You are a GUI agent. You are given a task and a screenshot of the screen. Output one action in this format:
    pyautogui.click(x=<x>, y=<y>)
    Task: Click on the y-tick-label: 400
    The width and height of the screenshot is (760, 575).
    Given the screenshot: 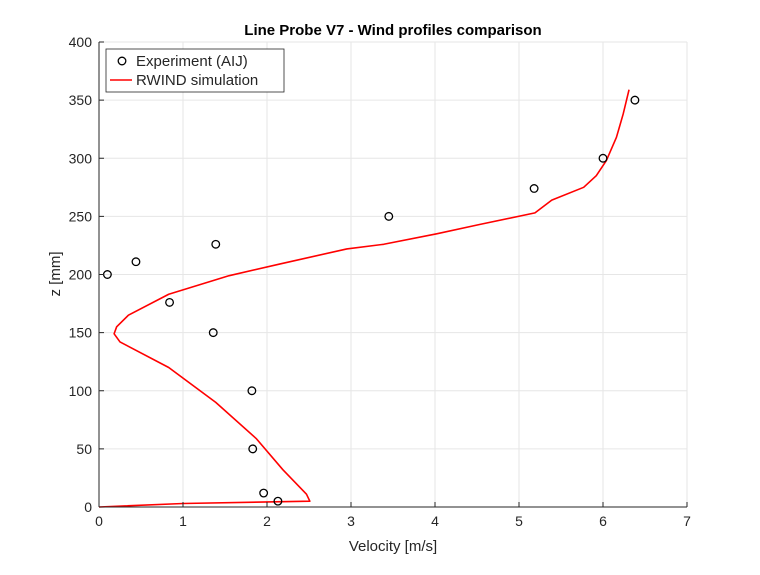 What is the action you would take?
    pyautogui.click(x=81, y=42)
    